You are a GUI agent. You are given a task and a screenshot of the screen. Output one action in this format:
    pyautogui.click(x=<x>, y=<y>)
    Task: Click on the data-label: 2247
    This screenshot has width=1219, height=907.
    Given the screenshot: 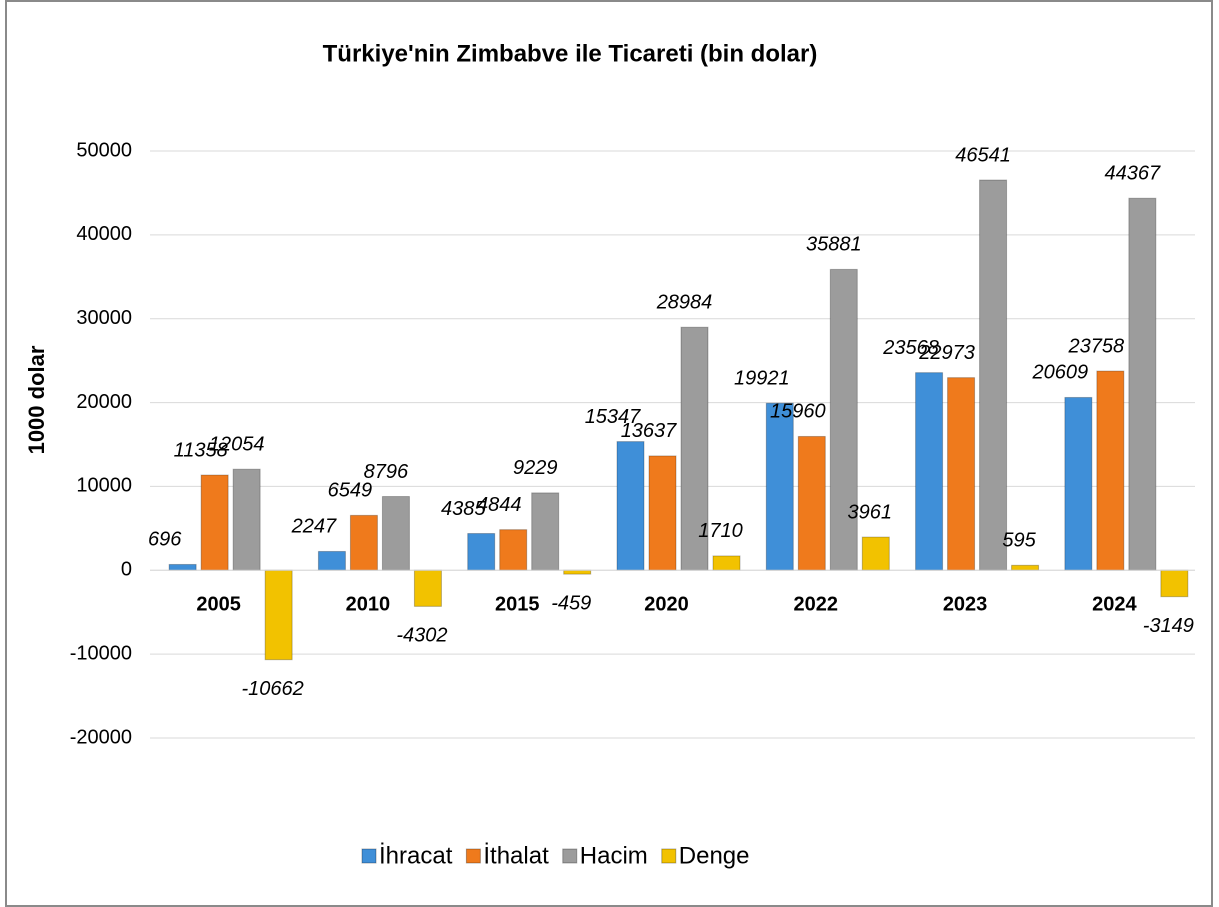 What is the action you would take?
    pyautogui.click(x=314, y=527)
    